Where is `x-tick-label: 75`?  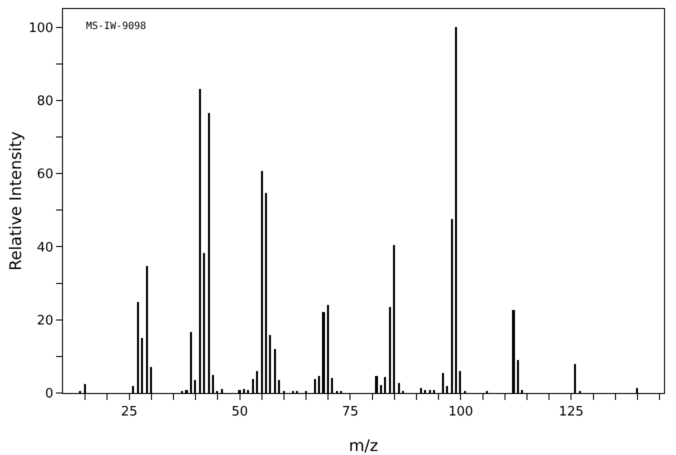 x-tick-label: 75 is located at coordinates (350, 412).